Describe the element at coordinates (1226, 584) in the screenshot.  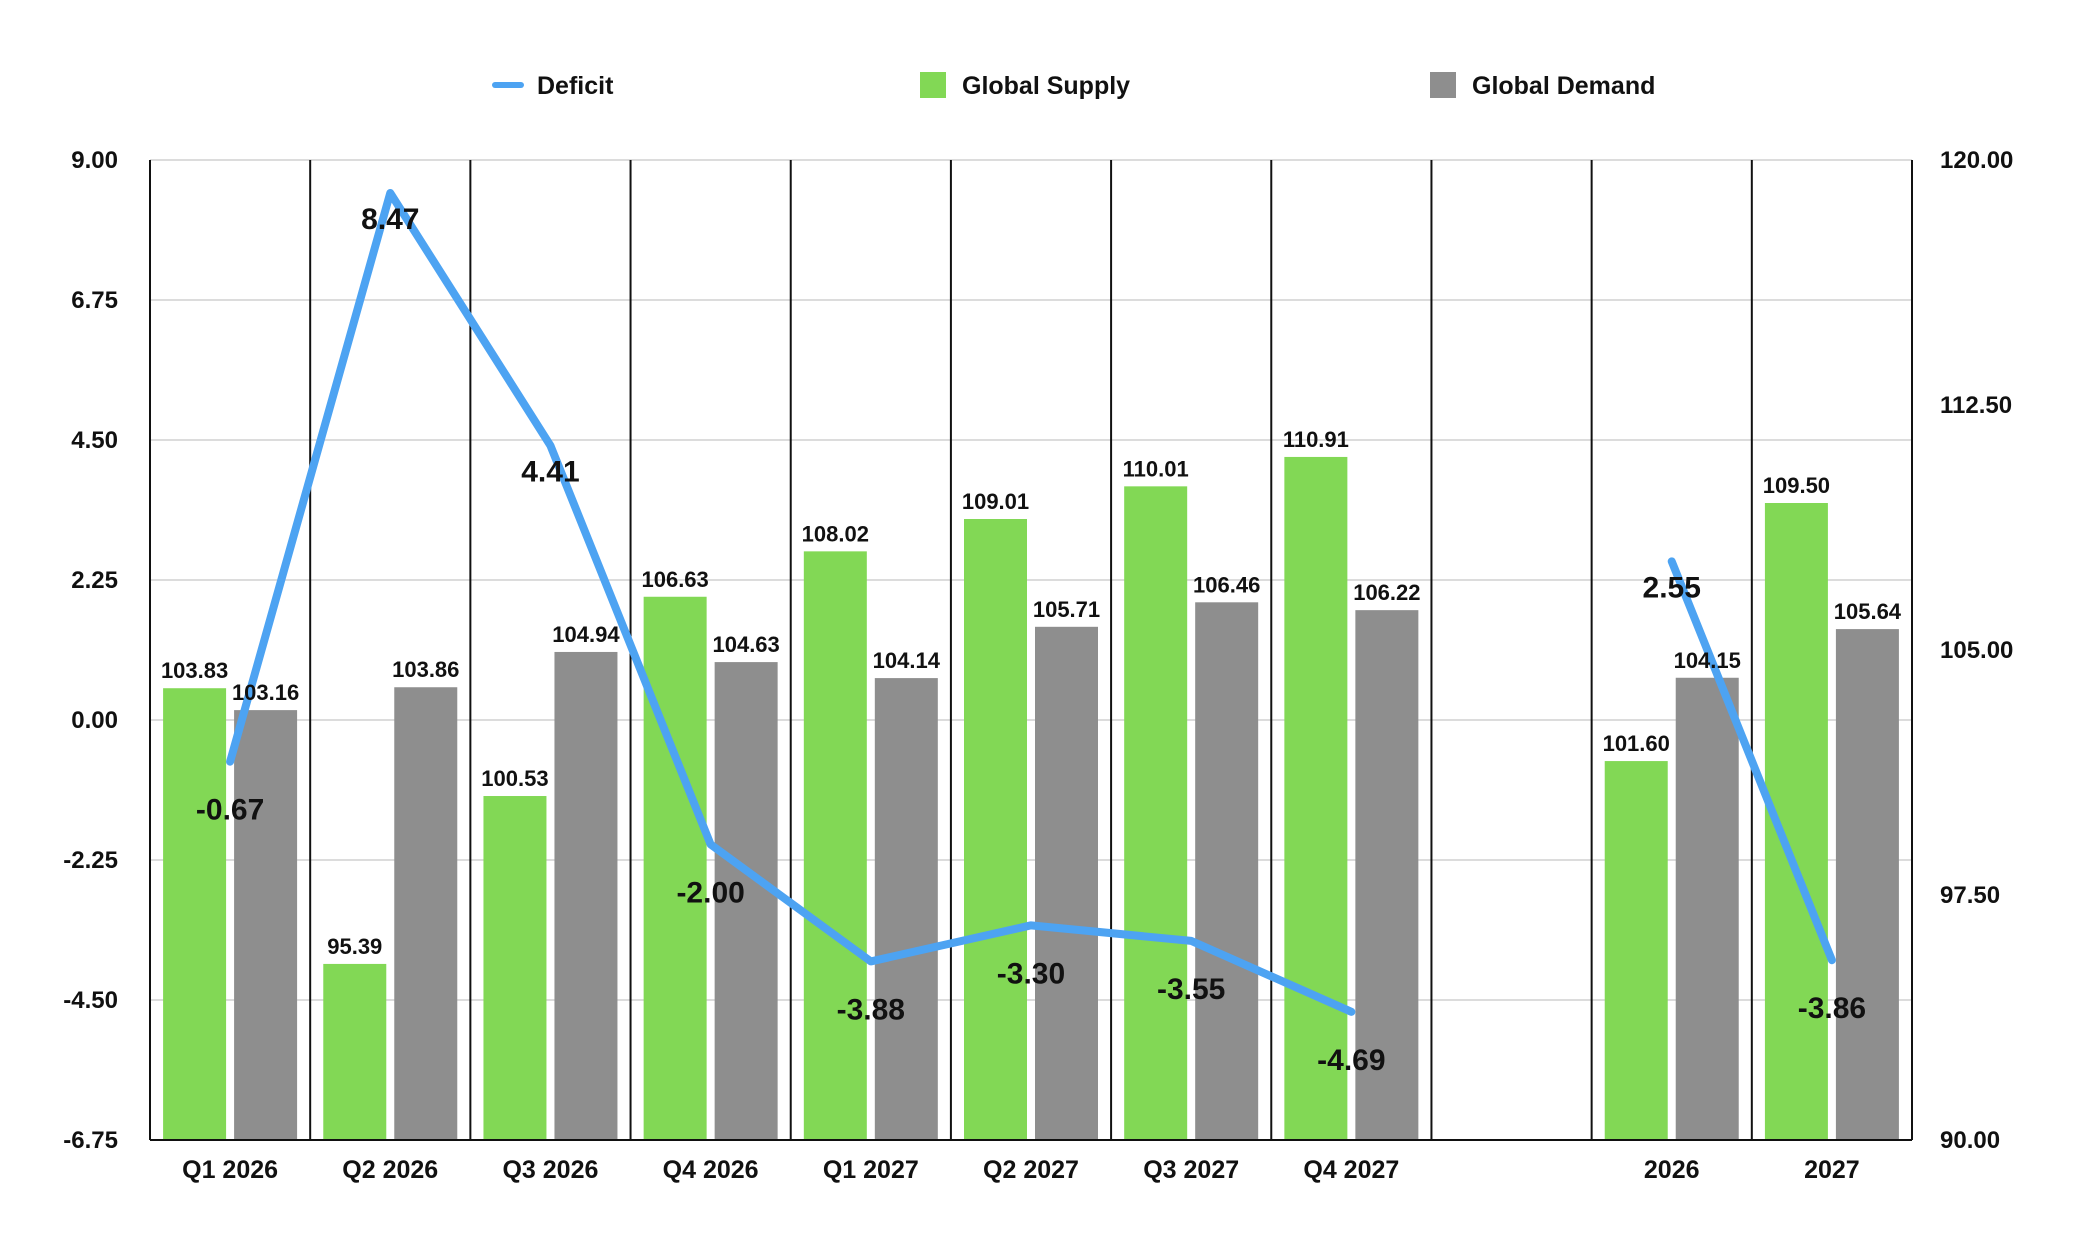
I see `demand-bar-label: 106.46` at that location.